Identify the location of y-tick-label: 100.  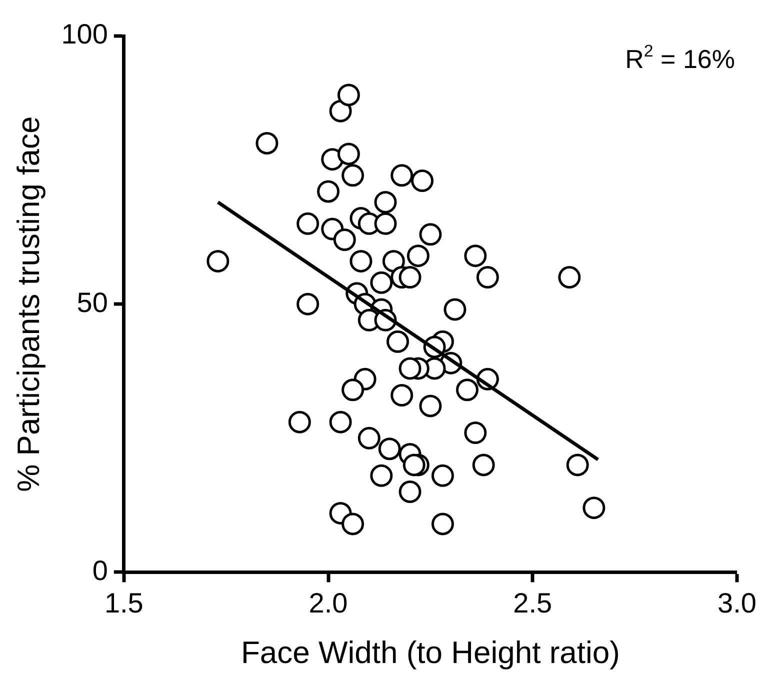
(84, 34).